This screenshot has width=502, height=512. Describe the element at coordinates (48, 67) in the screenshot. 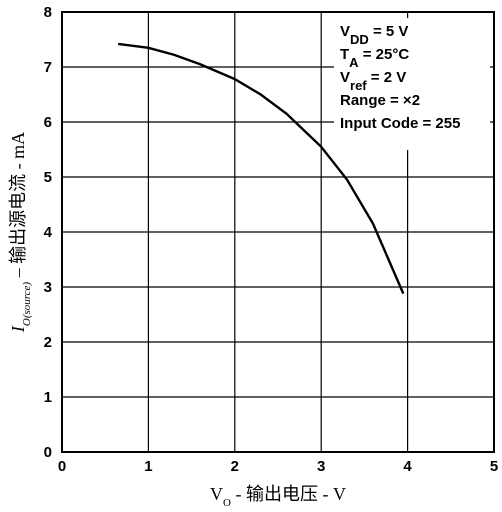

I see `y-tick-label: 7` at that location.